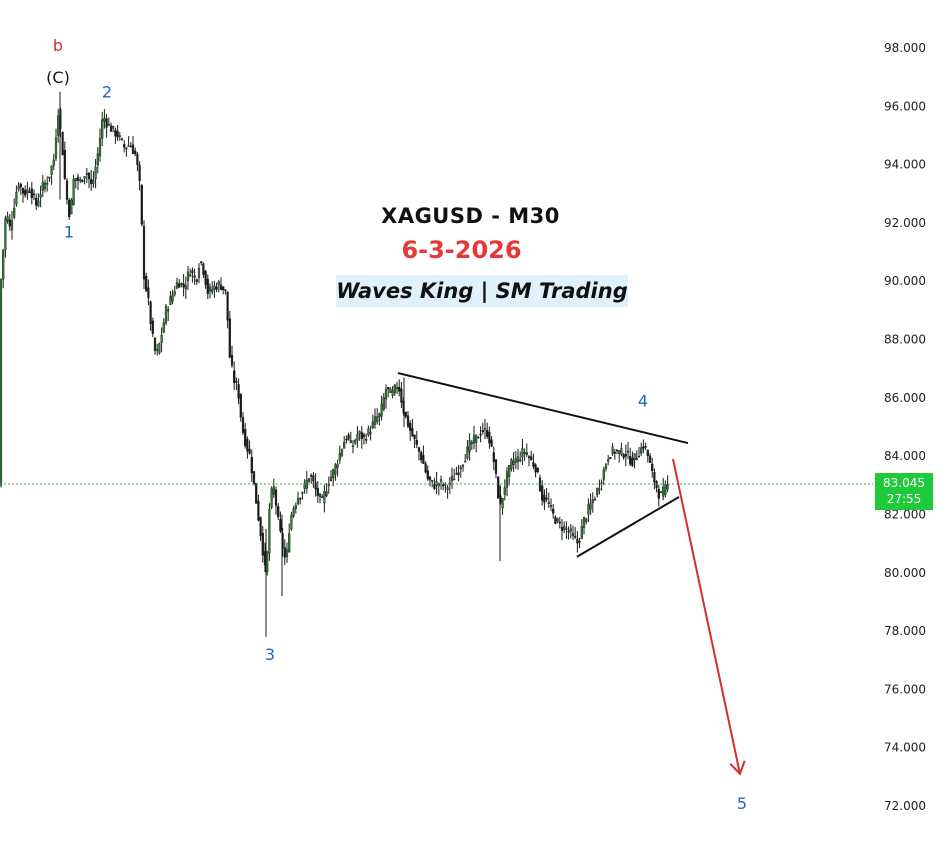 Image resolution: width=943 pixels, height=848 pixels. Describe the element at coordinates (905, 573) in the screenshot. I see `y-tick-label: 80.000` at that location.